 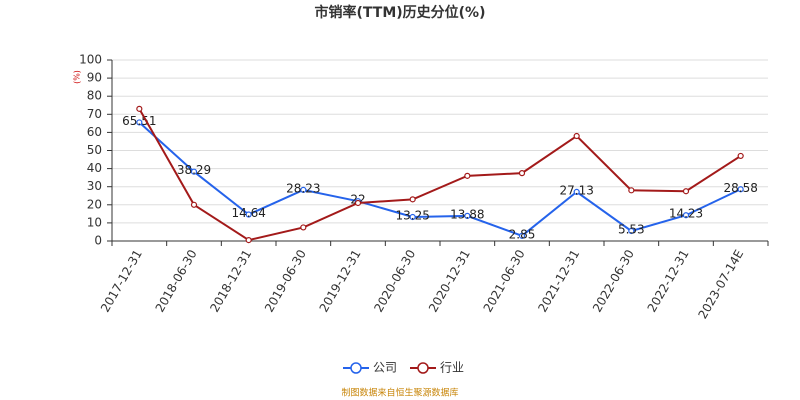 I want to click on data-label: 2.85, so click(x=522, y=234).